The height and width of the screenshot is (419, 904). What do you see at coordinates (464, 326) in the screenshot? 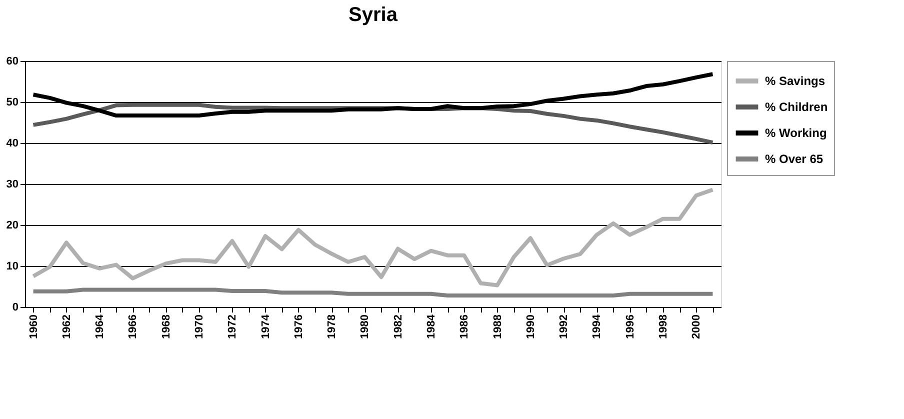
I see `x-tick-label: 1986` at bounding box center [464, 326].